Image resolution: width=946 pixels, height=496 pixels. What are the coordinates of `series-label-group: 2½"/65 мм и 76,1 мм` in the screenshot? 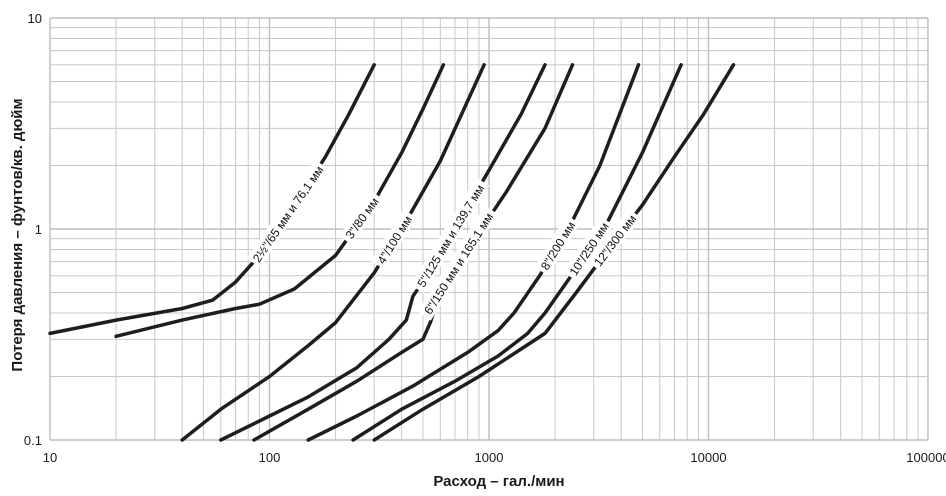 It's located at (287, 213).